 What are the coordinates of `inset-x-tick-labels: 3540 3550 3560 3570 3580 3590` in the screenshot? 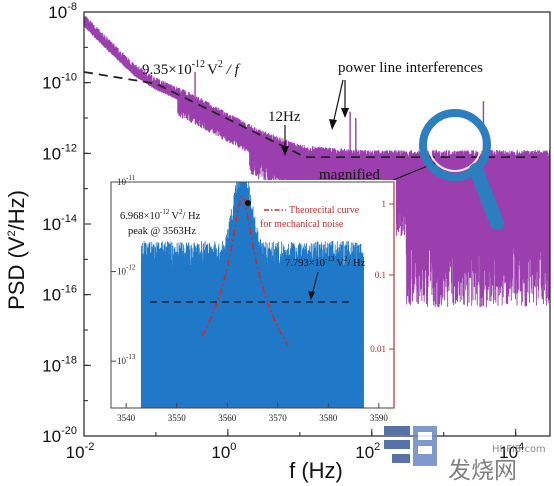 It's located at (252, 418).